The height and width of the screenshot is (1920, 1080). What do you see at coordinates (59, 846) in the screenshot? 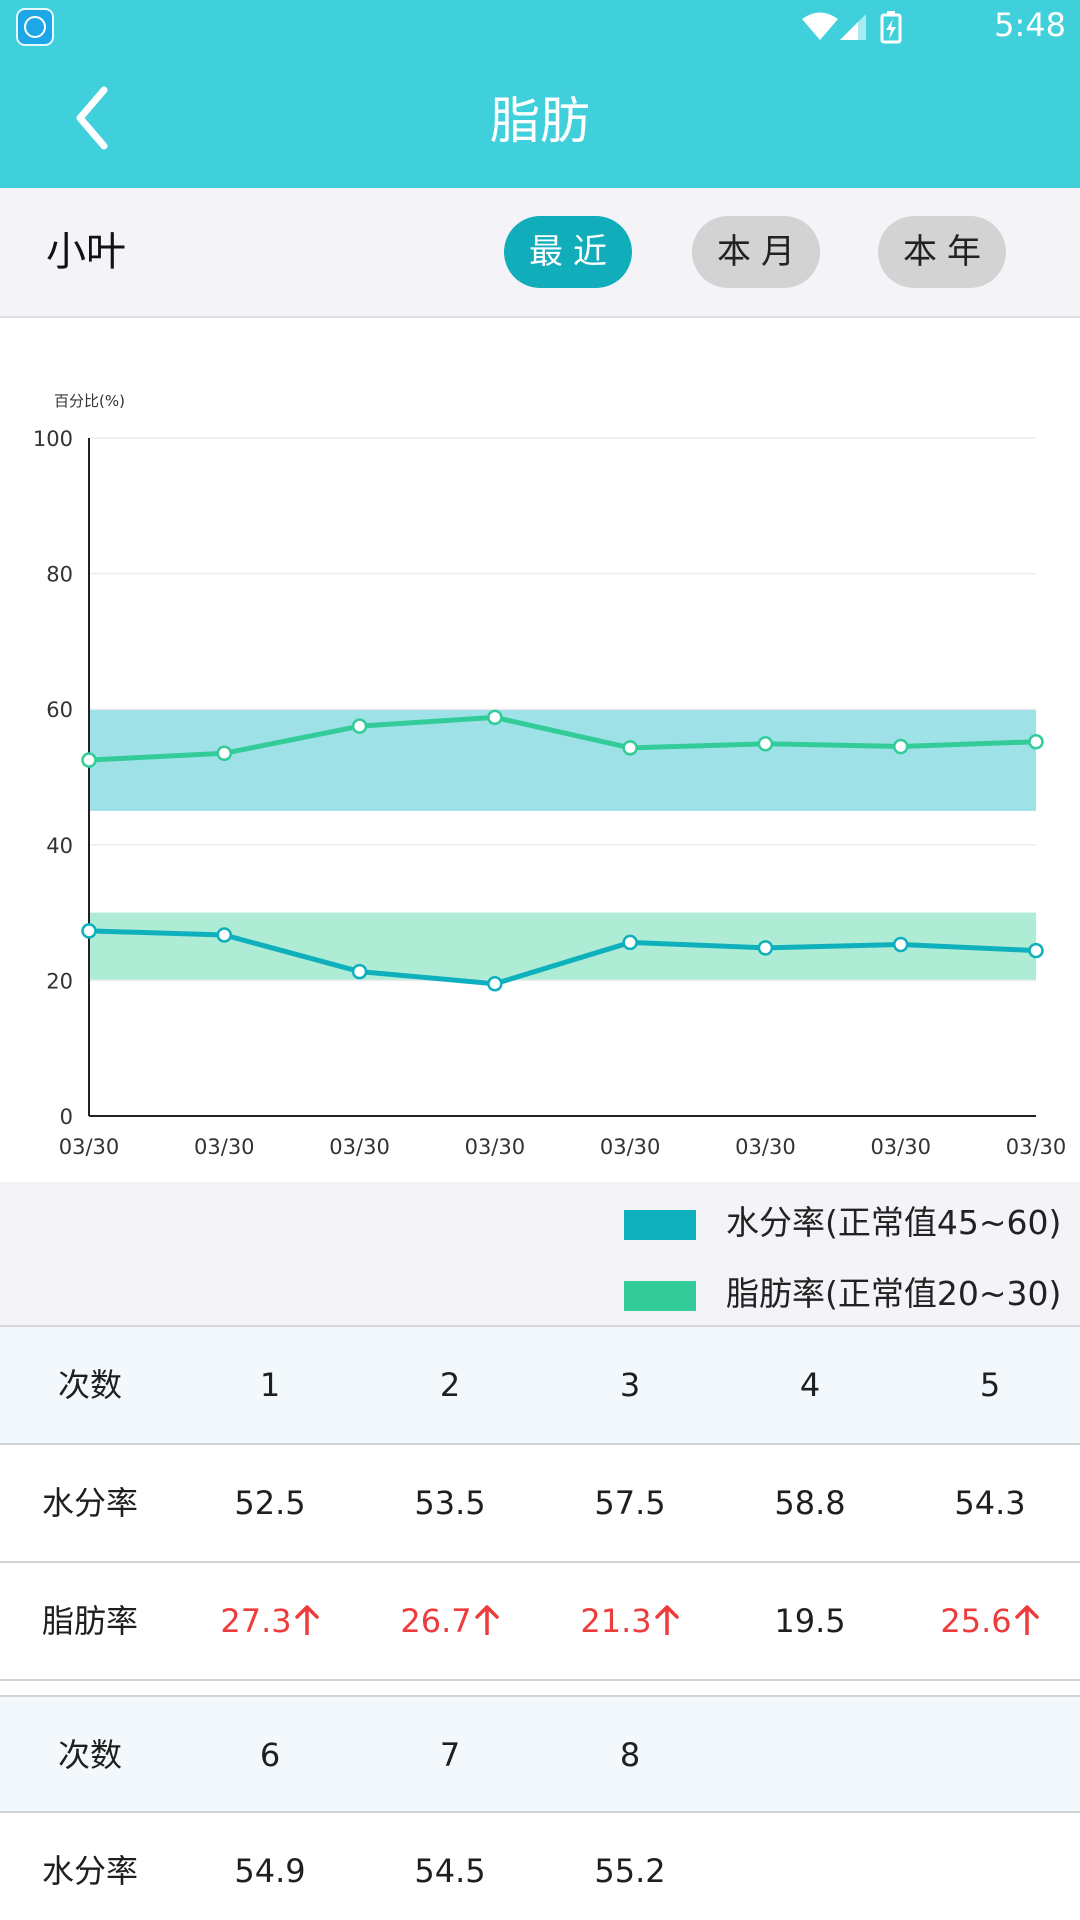
I see `y-tick-label: 40` at bounding box center [59, 846].